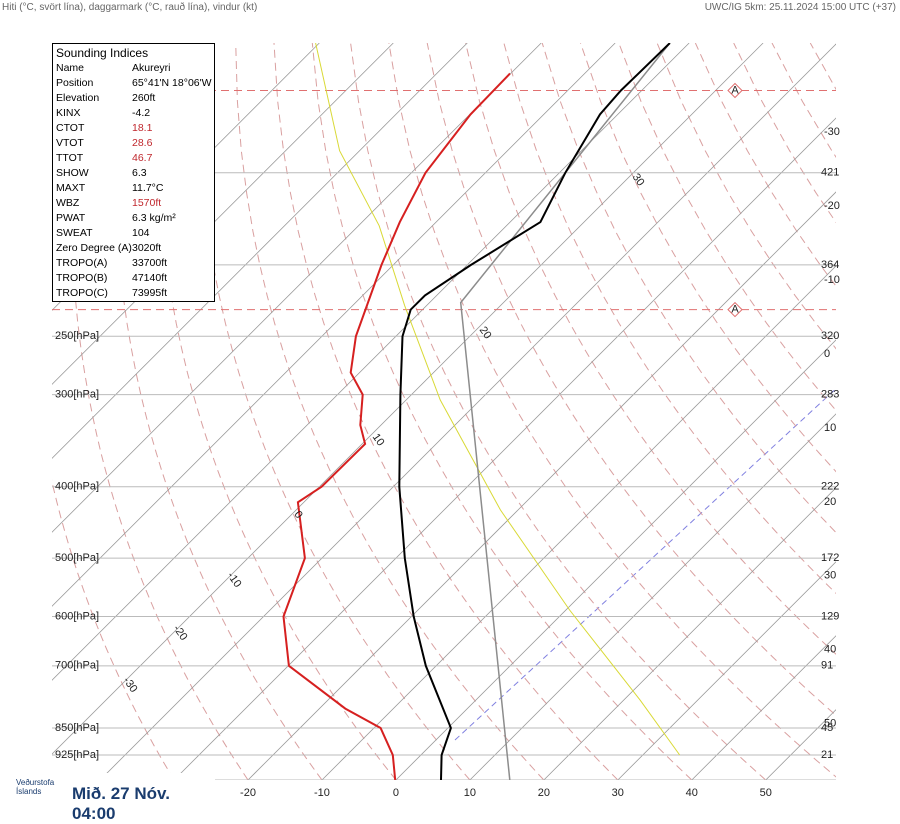  I want to click on index-row: KINX-4.2, so click(133, 113).